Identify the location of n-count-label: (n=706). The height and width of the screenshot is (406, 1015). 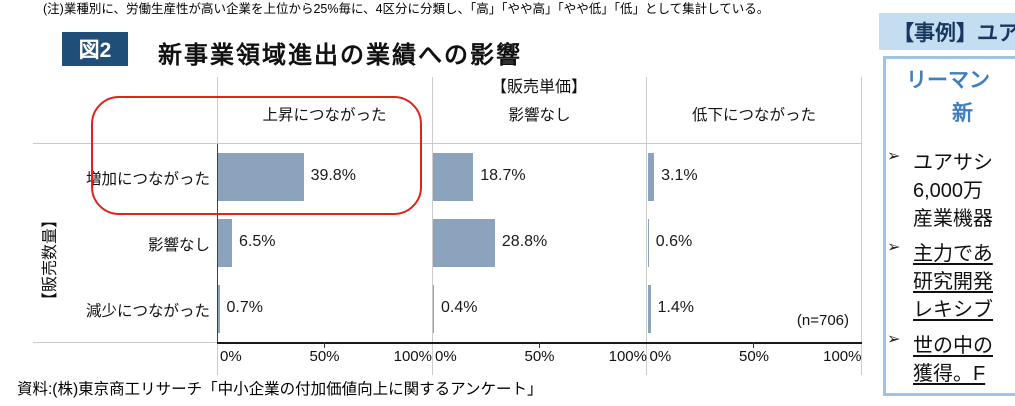
(822, 320).